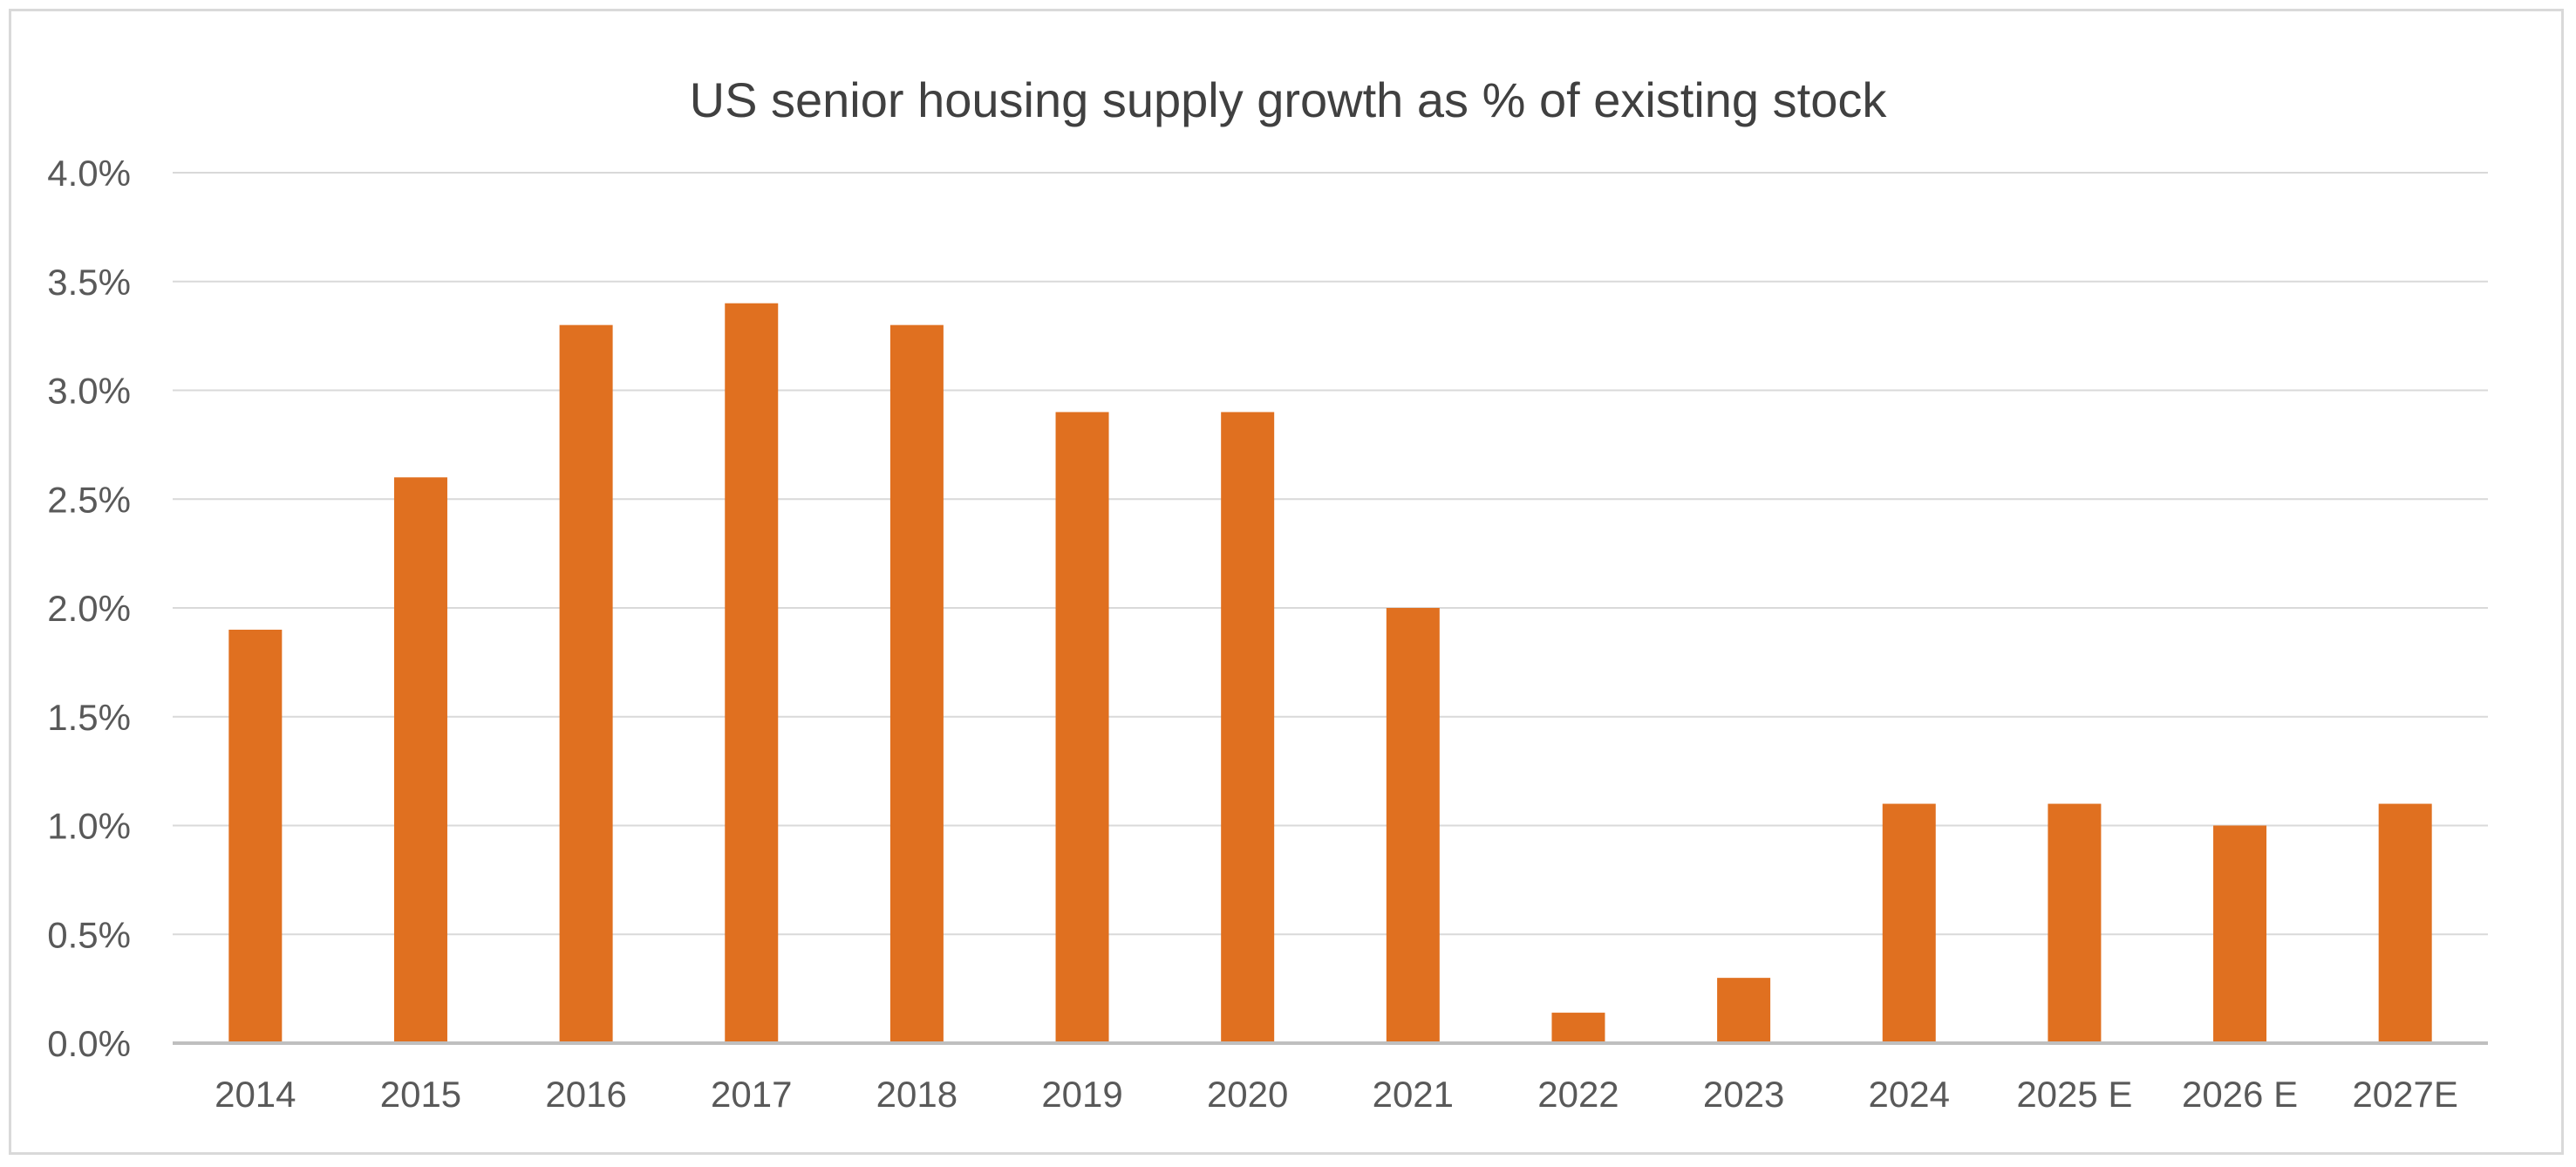 The height and width of the screenshot is (1167, 2576). Describe the element at coordinates (585, 1094) in the screenshot. I see `x-tick-label: 2016` at that location.